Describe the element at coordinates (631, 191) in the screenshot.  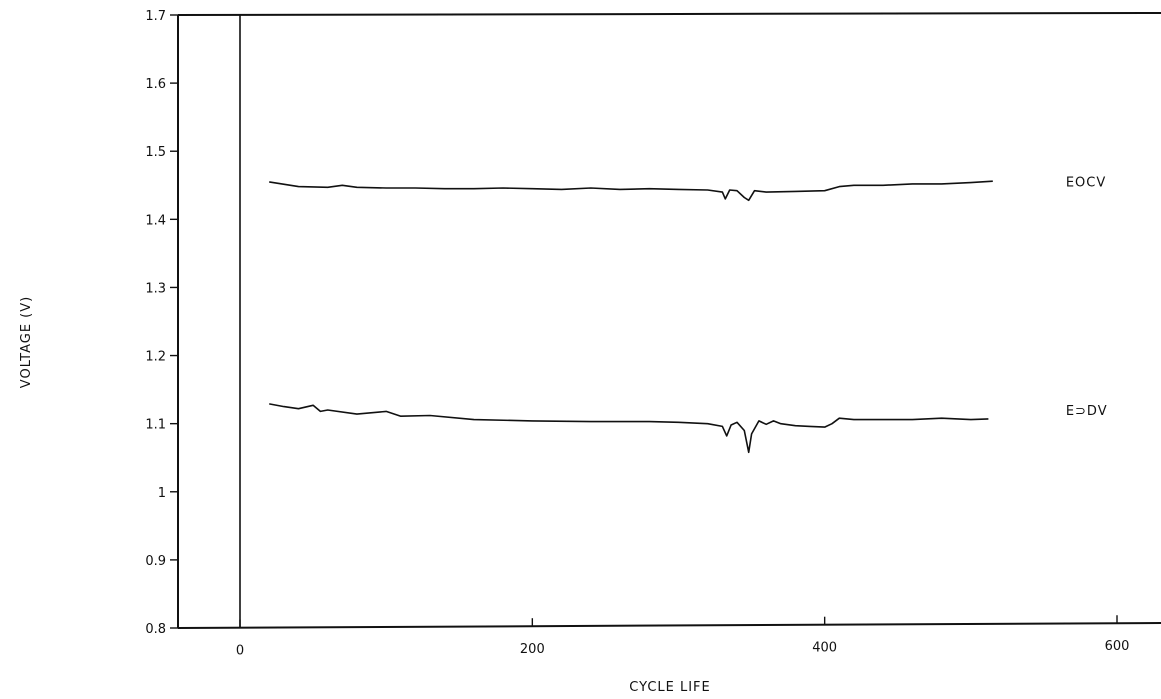
I see `series-line-eocv` at that location.